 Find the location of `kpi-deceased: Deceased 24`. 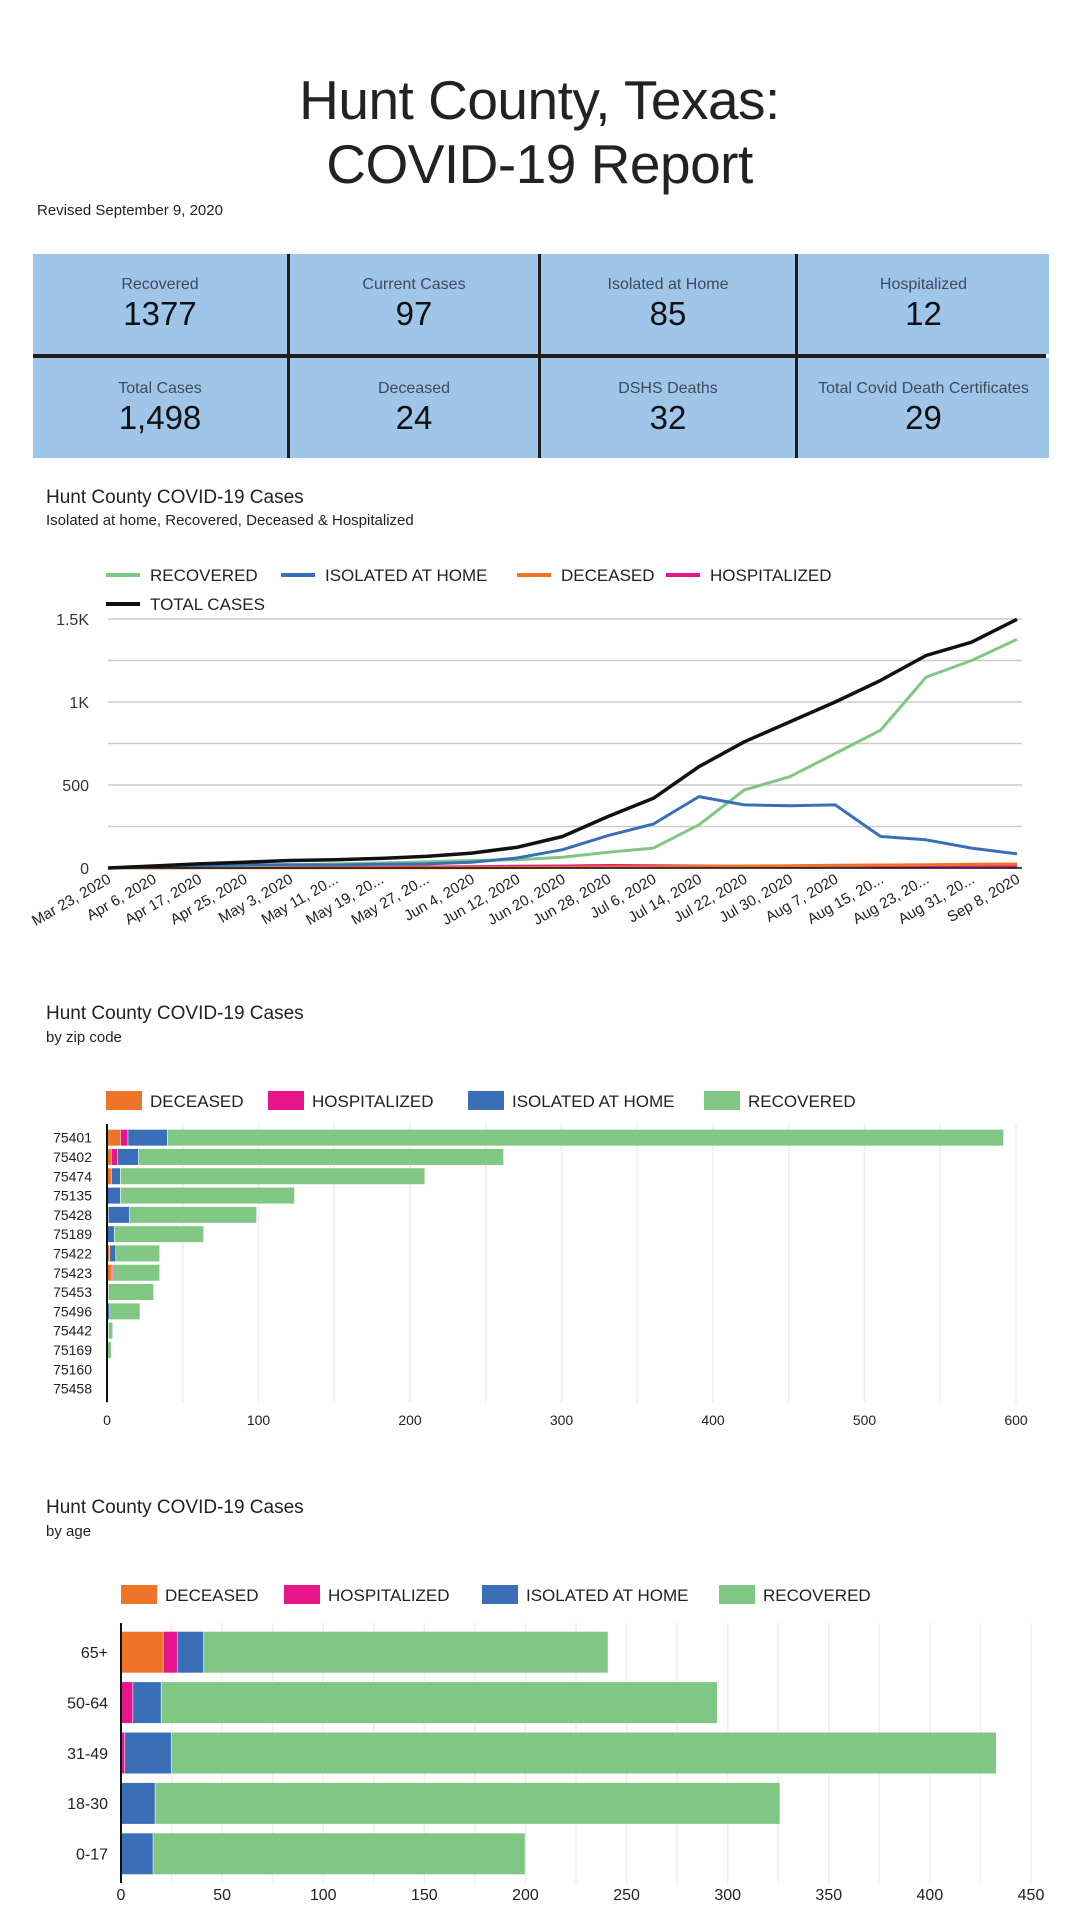

kpi-deceased: Deceased 24 is located at coordinates (414, 408).